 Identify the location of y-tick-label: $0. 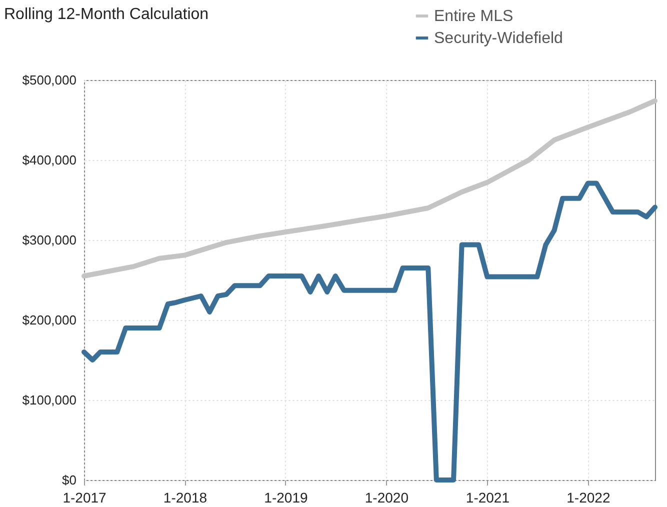
(69, 480).